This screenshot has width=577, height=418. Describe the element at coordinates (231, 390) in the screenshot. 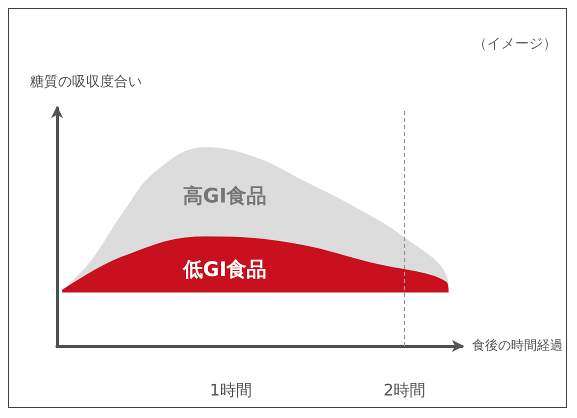

I see `x-tick-label: 1時間` at that location.